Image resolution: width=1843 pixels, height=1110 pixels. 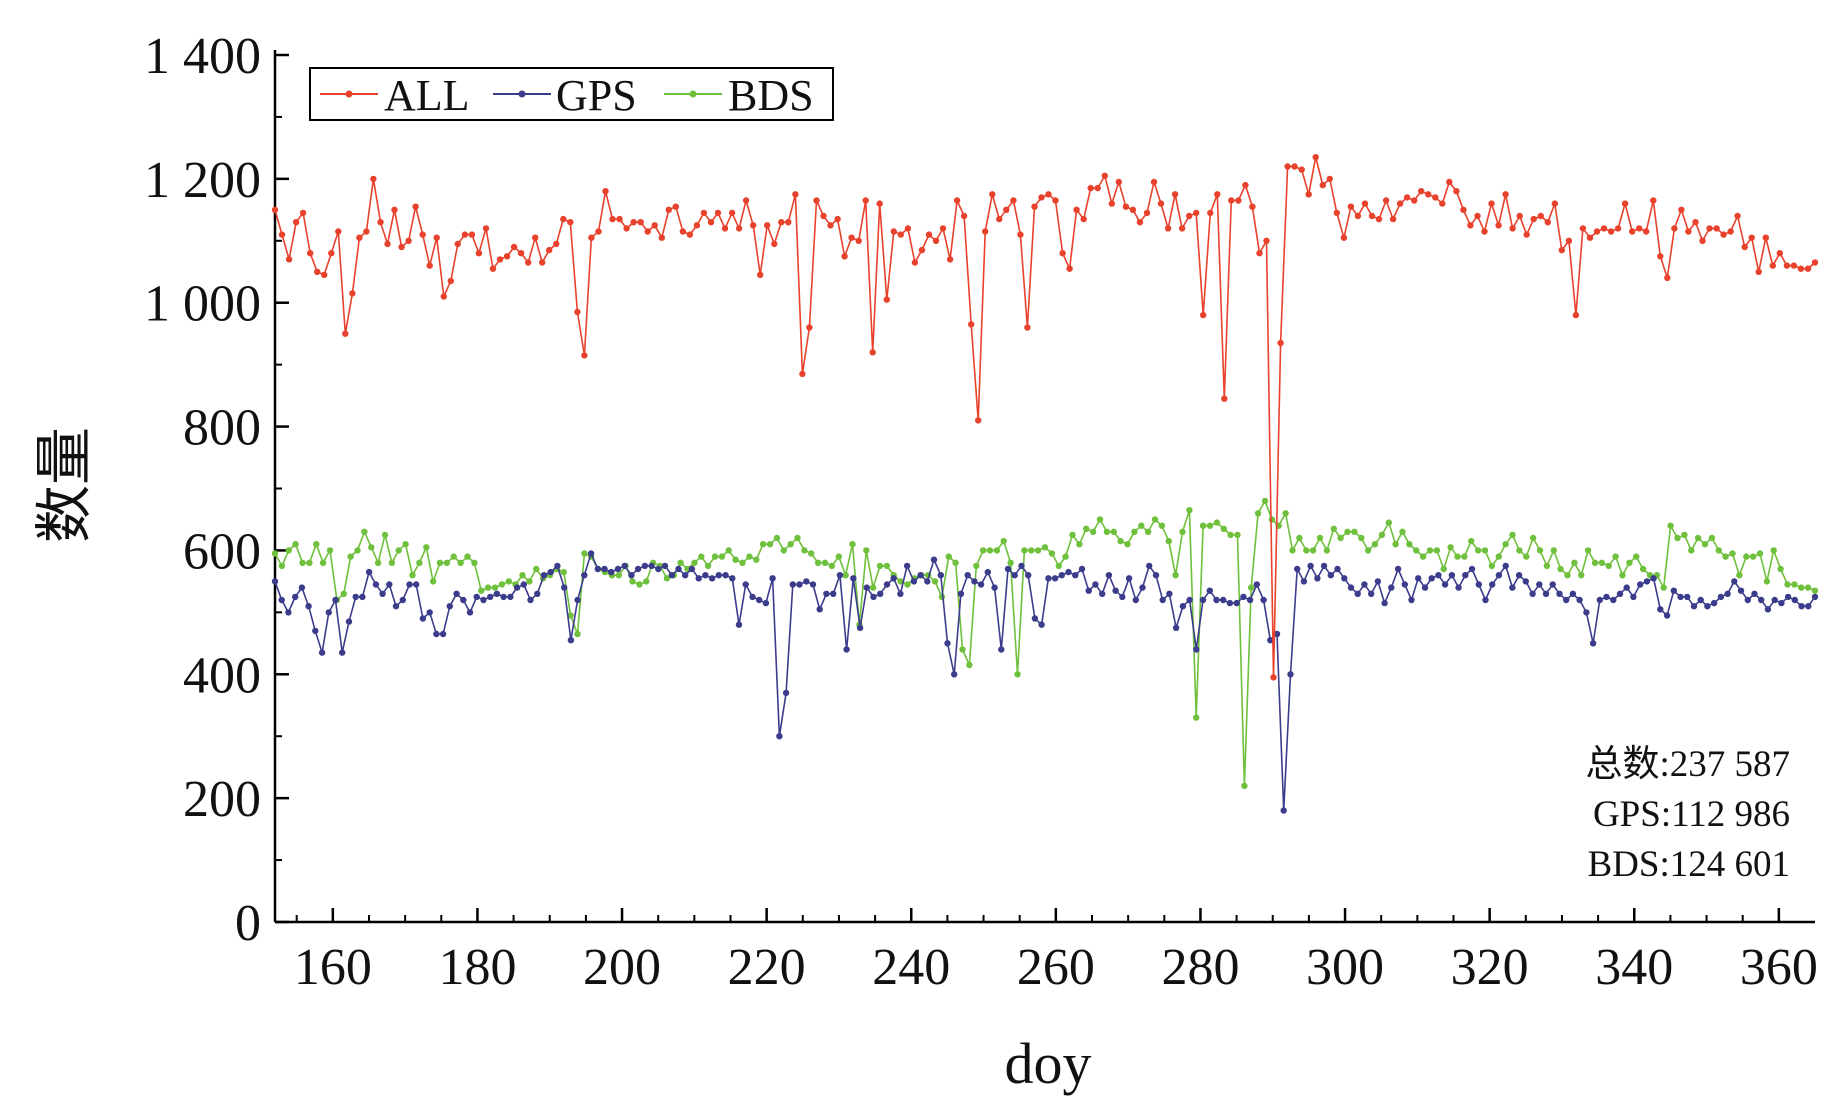 I want to click on legend: ALL GPS BDS, so click(x=571, y=94).